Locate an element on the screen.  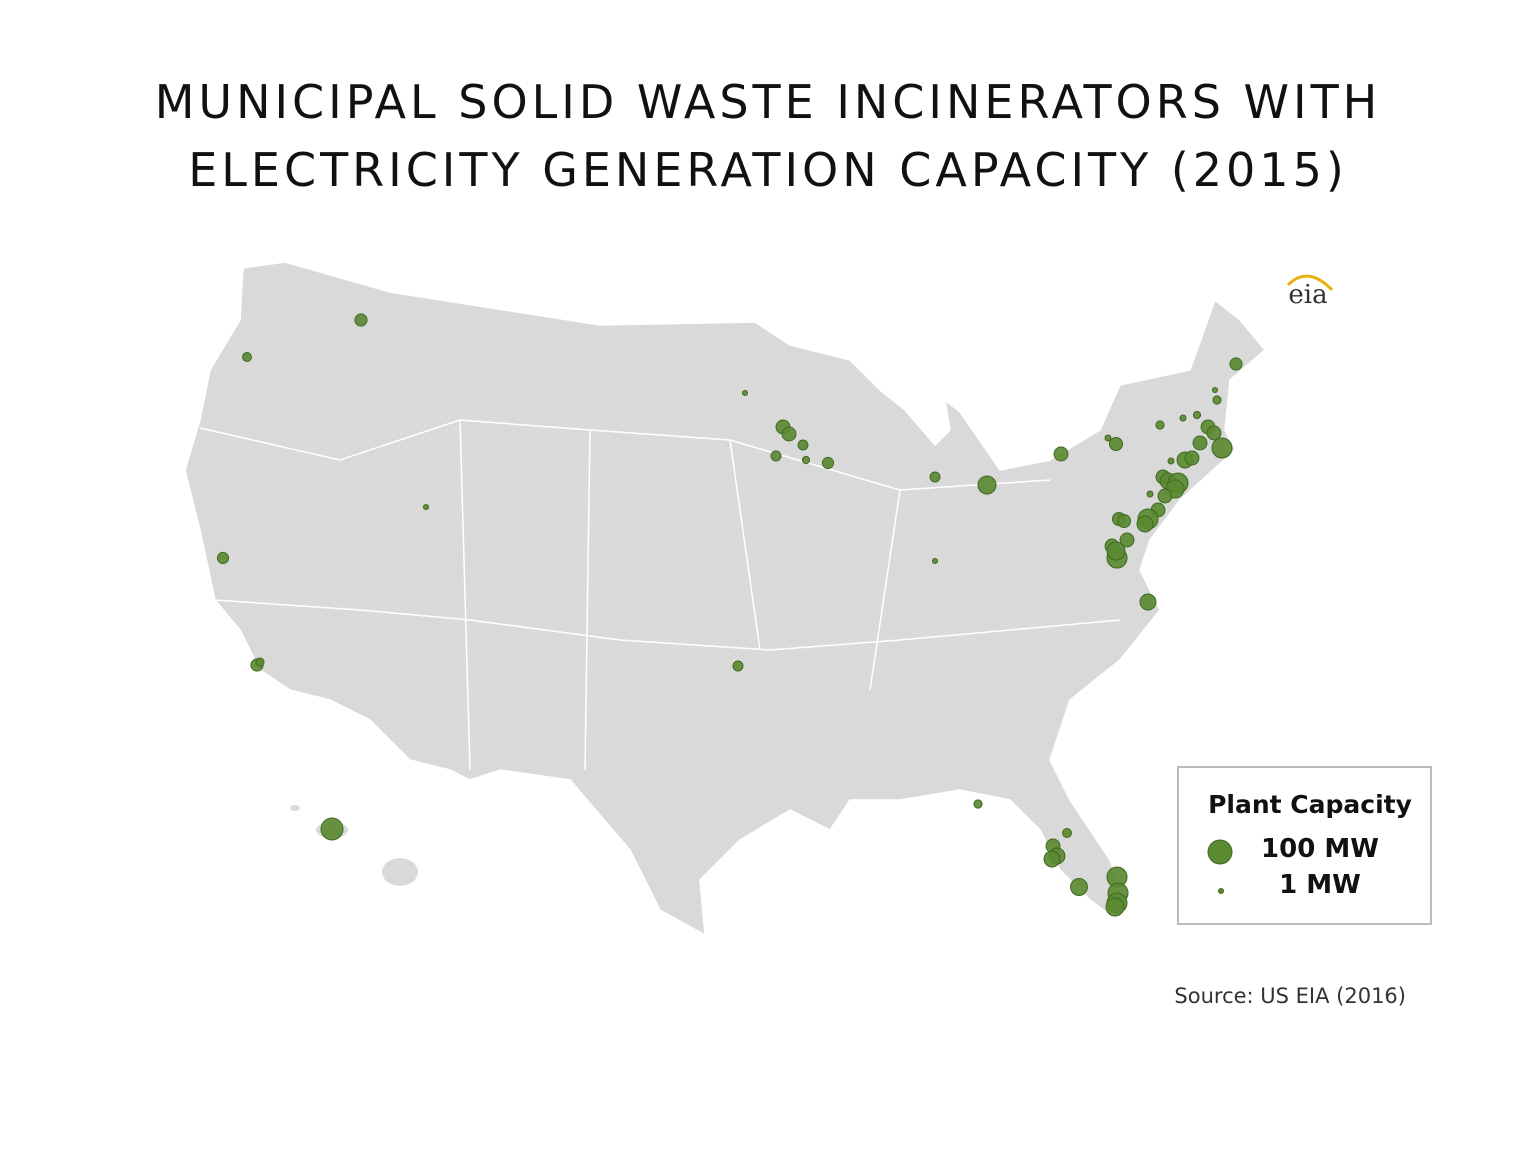
legend-title: Plant Capacity is located at coordinates (1310, 804).